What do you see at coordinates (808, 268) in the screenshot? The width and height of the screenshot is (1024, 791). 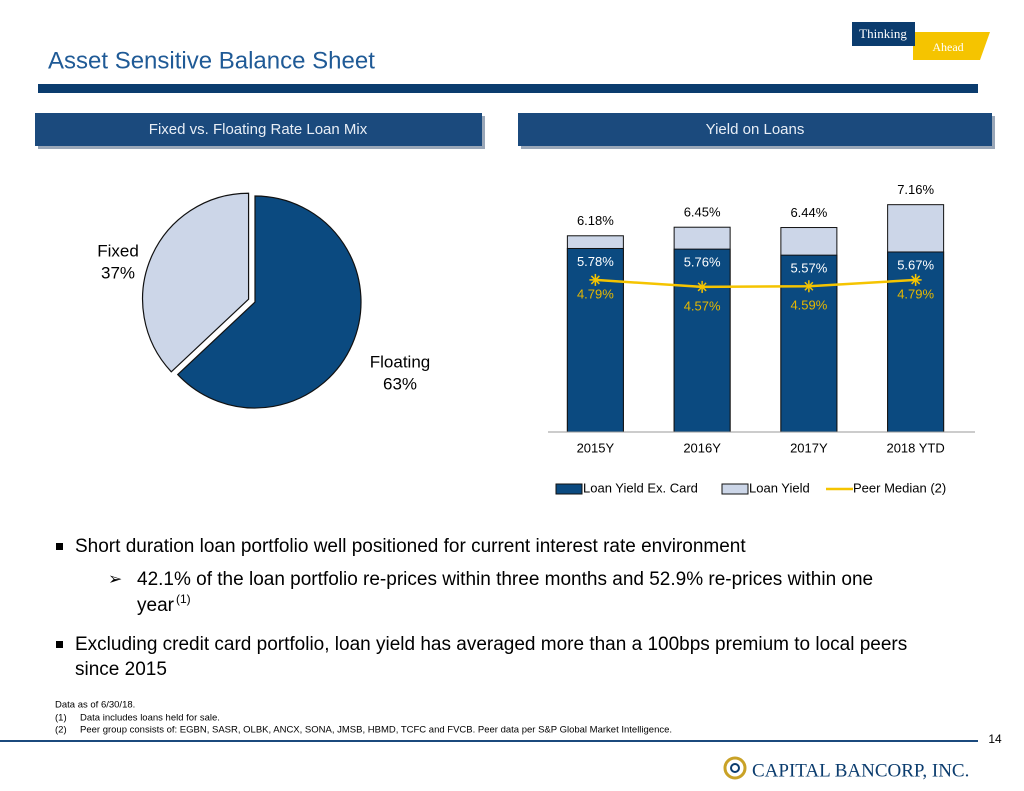 I see `data-label: 5.57%` at bounding box center [808, 268].